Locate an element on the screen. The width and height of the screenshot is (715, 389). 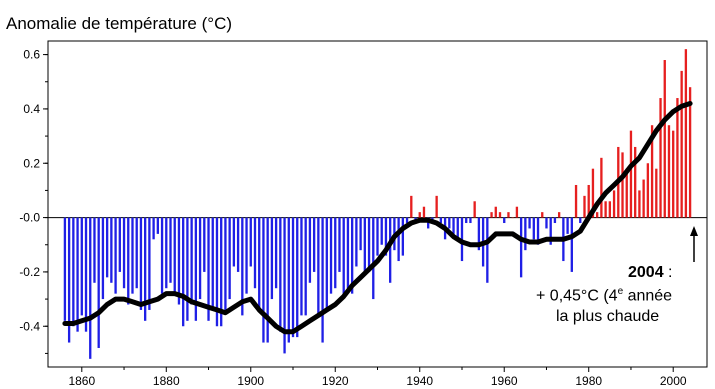
annotation-line-2: + 0,45°C (4e année is located at coordinates (604, 295).